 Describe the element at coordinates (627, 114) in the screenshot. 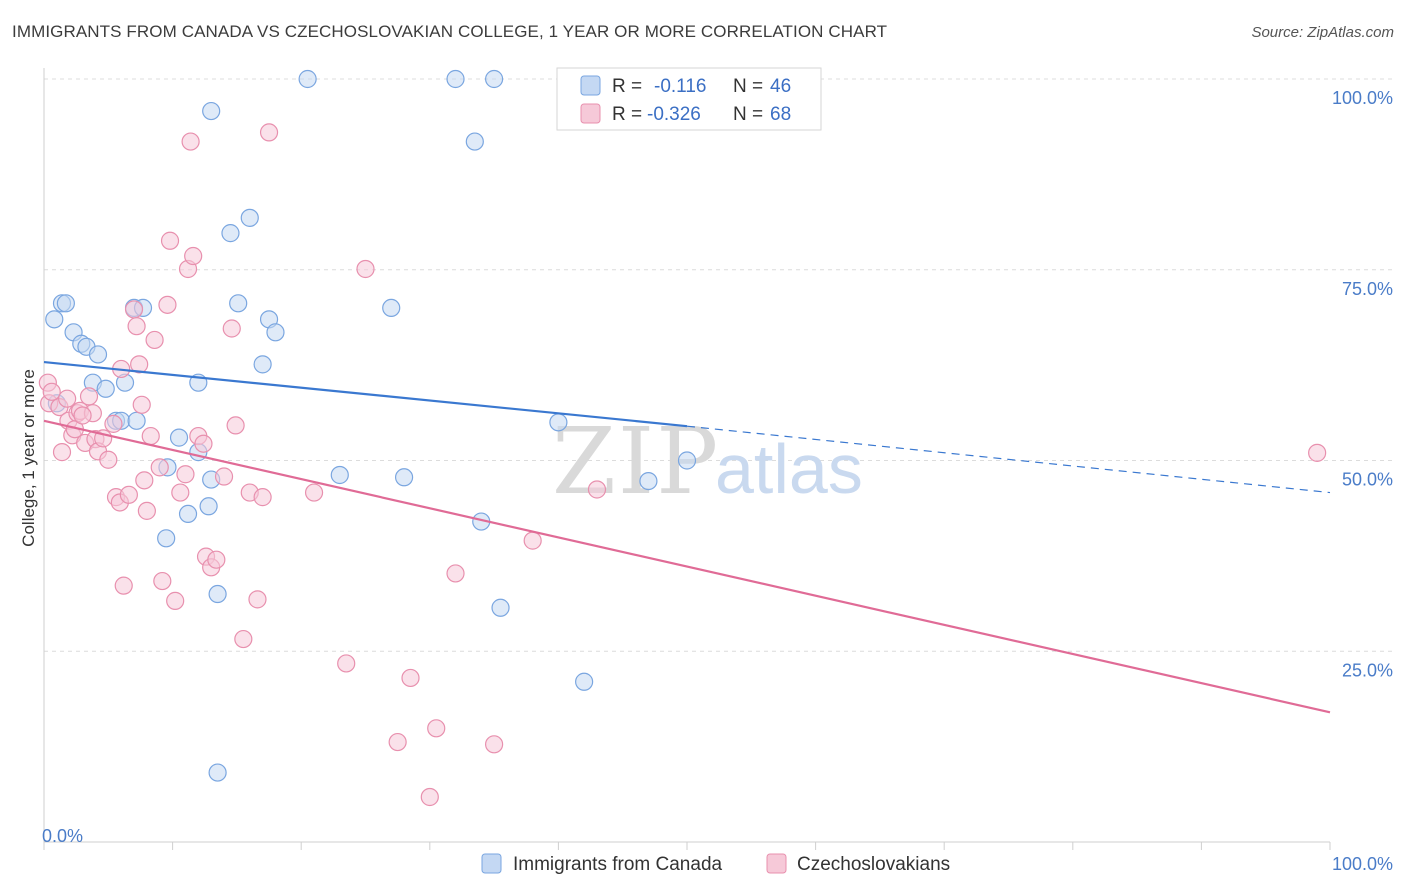

I see `legend-r-label-2: R =` at that location.